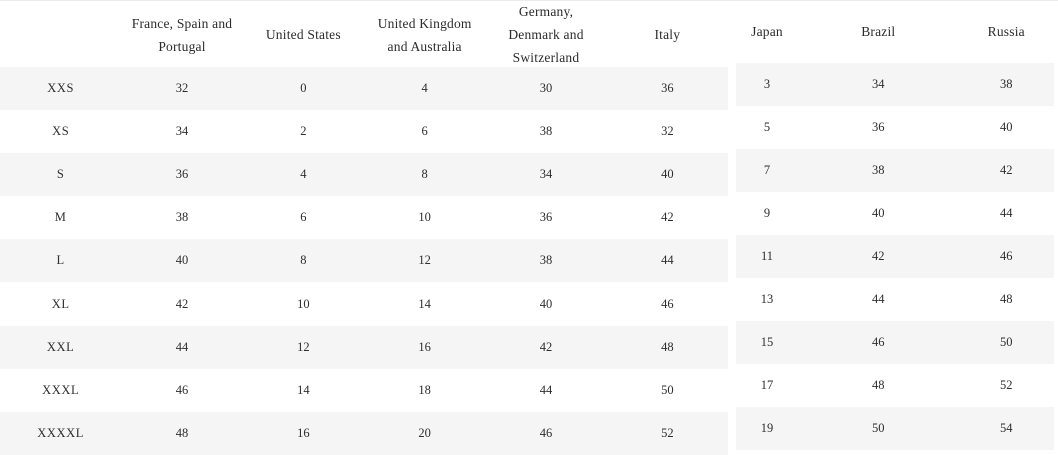  What do you see at coordinates (767, 84) in the screenshot?
I see `value-cell: 3` at bounding box center [767, 84].